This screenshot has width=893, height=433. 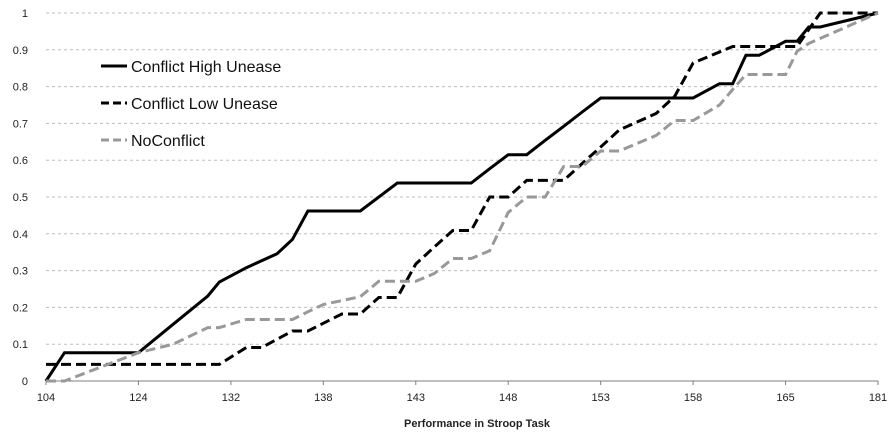 What do you see at coordinates (25, 382) in the screenshot?
I see `y-tick-label: 0` at bounding box center [25, 382].